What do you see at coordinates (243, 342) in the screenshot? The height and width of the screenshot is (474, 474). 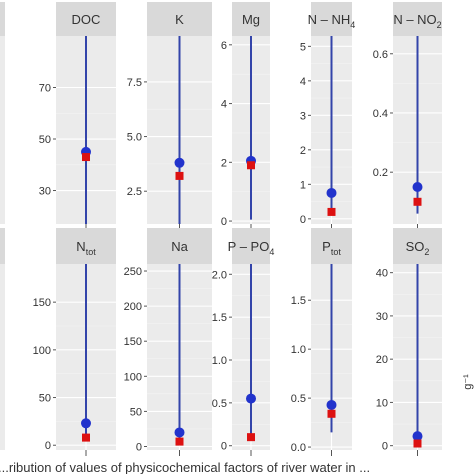 I see `facet-panel: 0 0.5 1.0 1.5 2.0P – PO4` at bounding box center [243, 342].